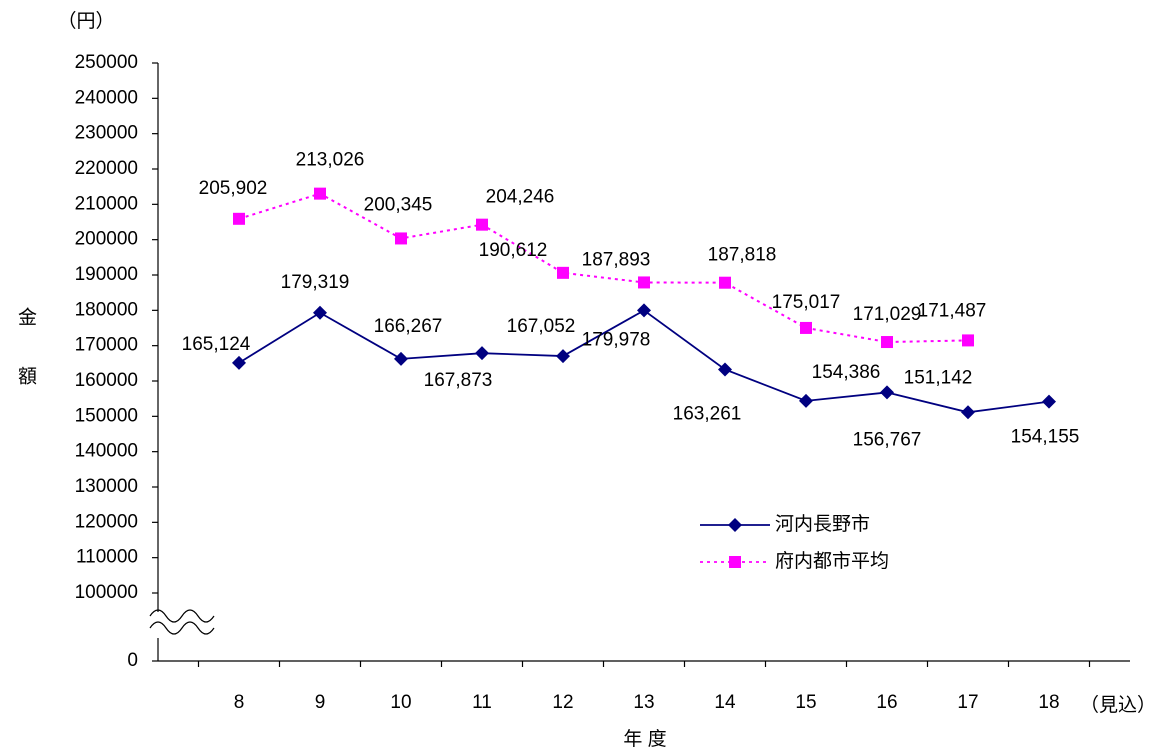 Image resolution: width=1163 pixels, height=751 pixels. Describe the element at coordinates (952, 310) in the screenshot. I see `data-label: 171,487` at that location.